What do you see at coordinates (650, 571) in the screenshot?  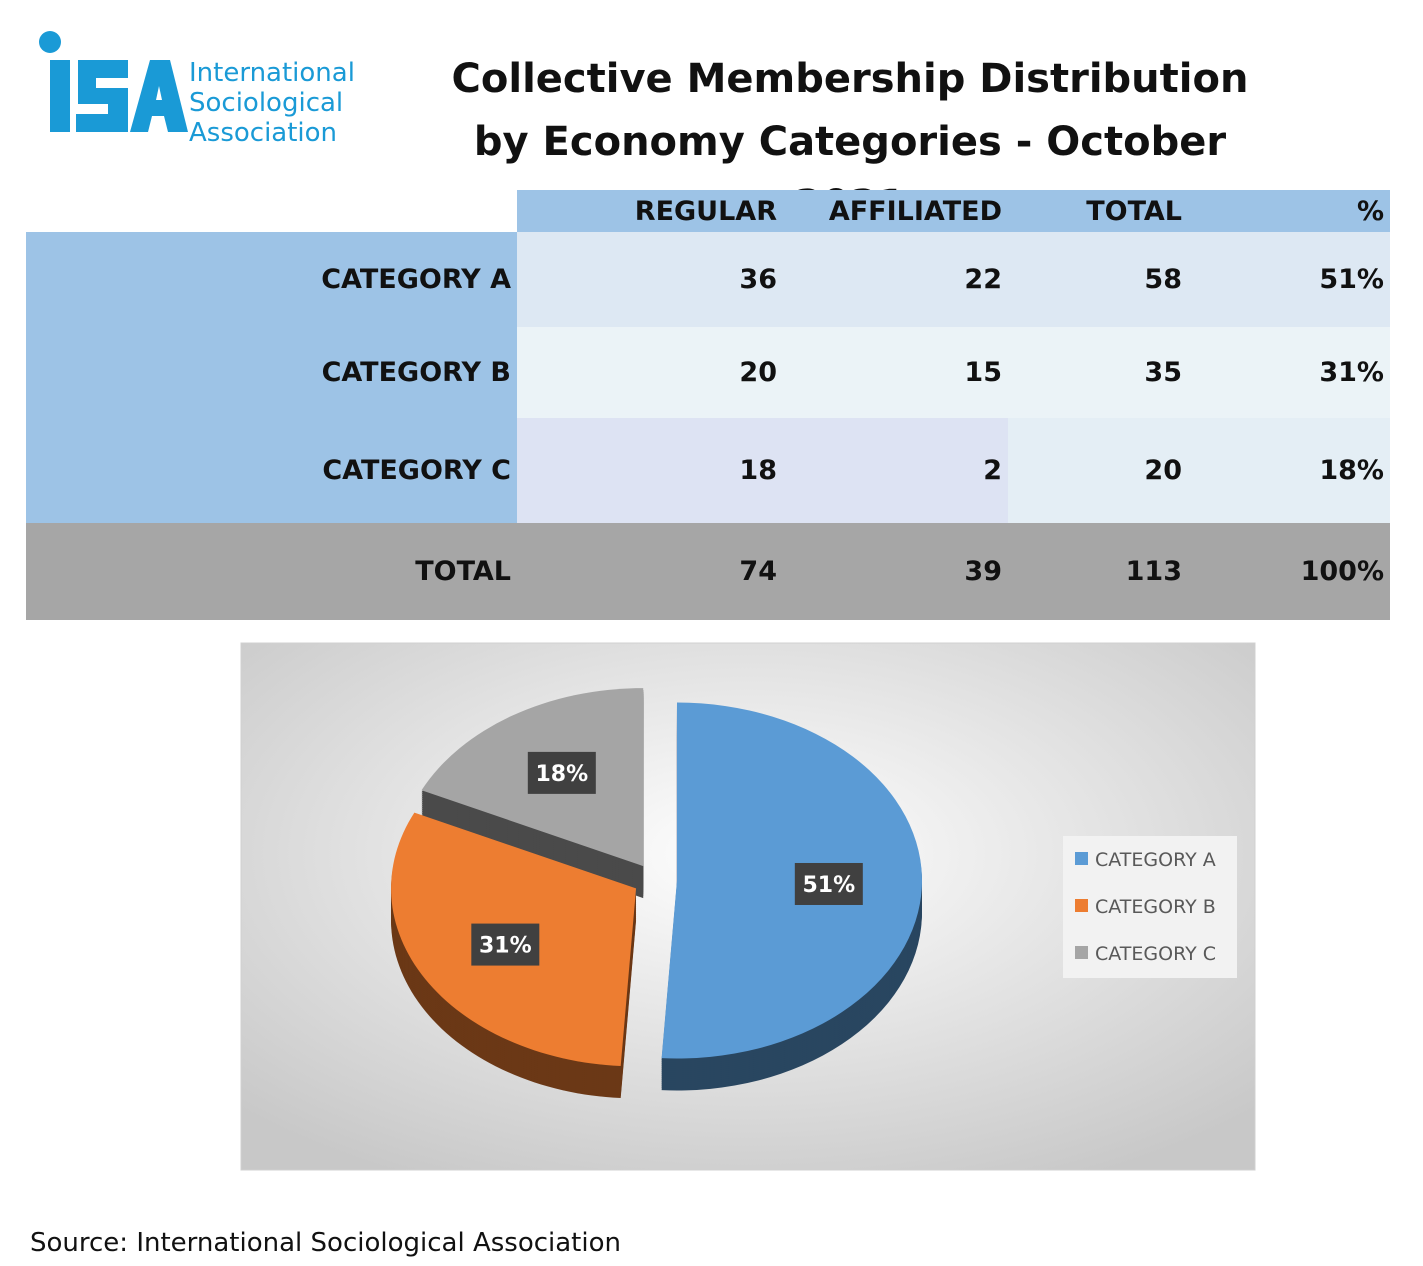 I see `table-cell: 74` at bounding box center [650, 571].